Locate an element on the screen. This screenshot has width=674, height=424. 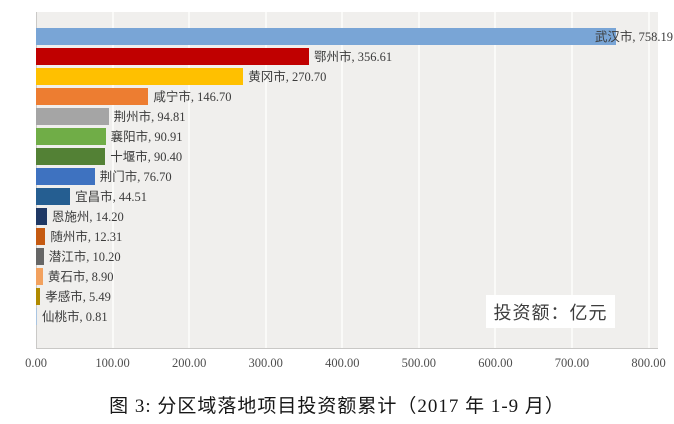
bar-label: 宜昌市, 44.51 is located at coordinates (111, 196).